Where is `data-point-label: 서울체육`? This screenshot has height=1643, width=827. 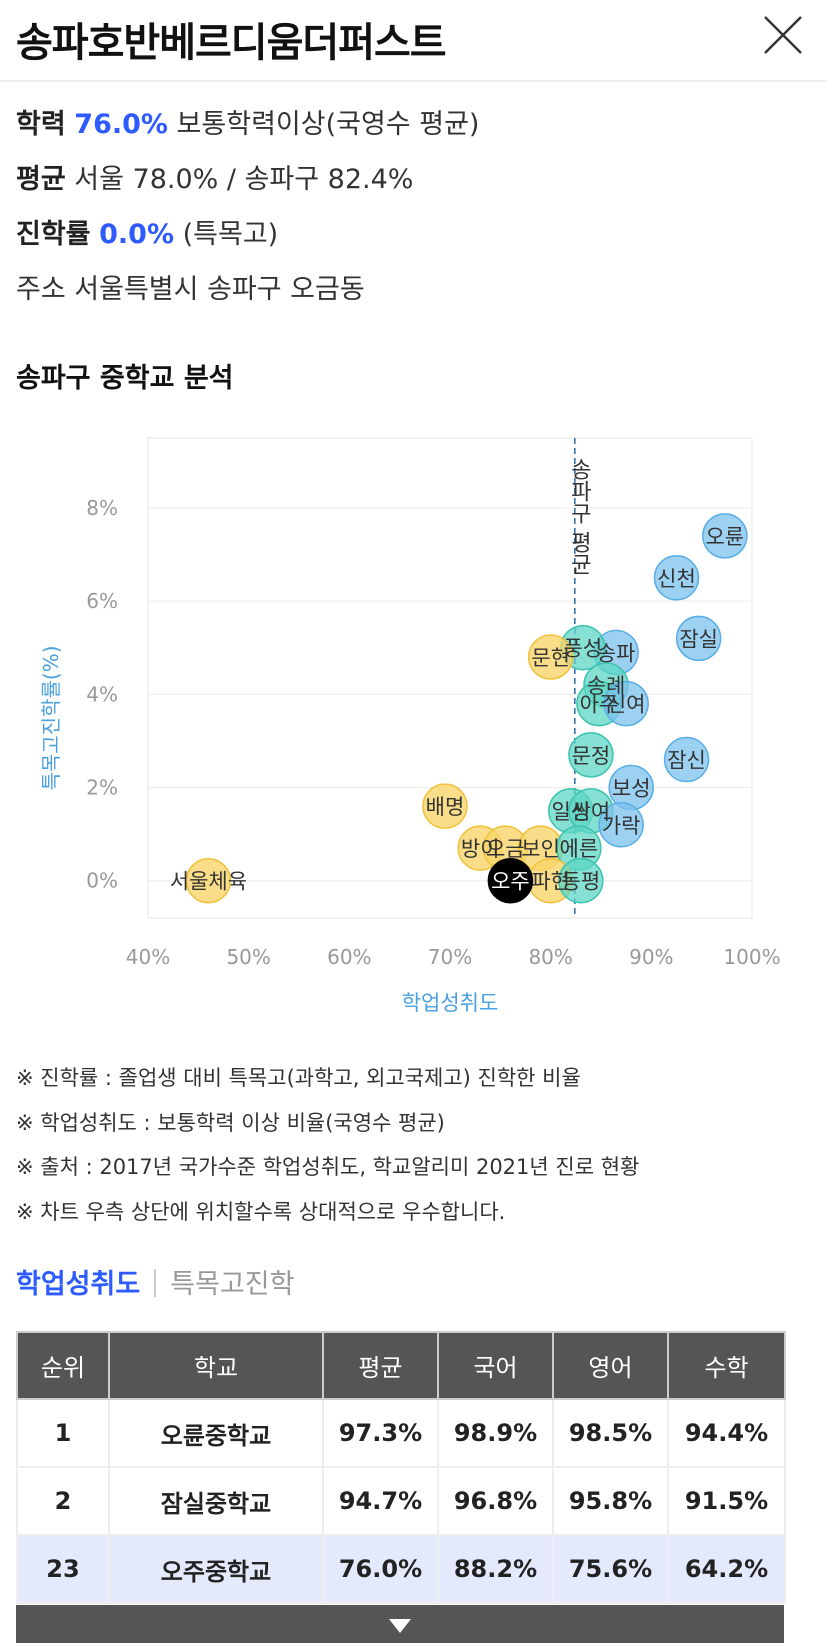 data-point-label: 서울체육 is located at coordinates (208, 882).